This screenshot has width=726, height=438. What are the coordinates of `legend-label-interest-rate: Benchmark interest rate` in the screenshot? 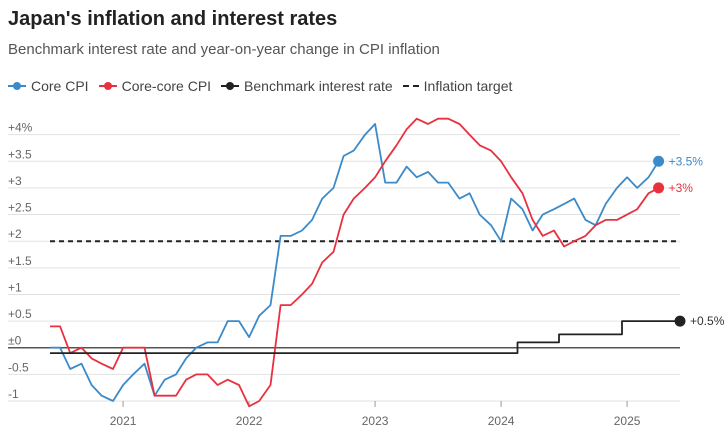 It's located at (318, 86).